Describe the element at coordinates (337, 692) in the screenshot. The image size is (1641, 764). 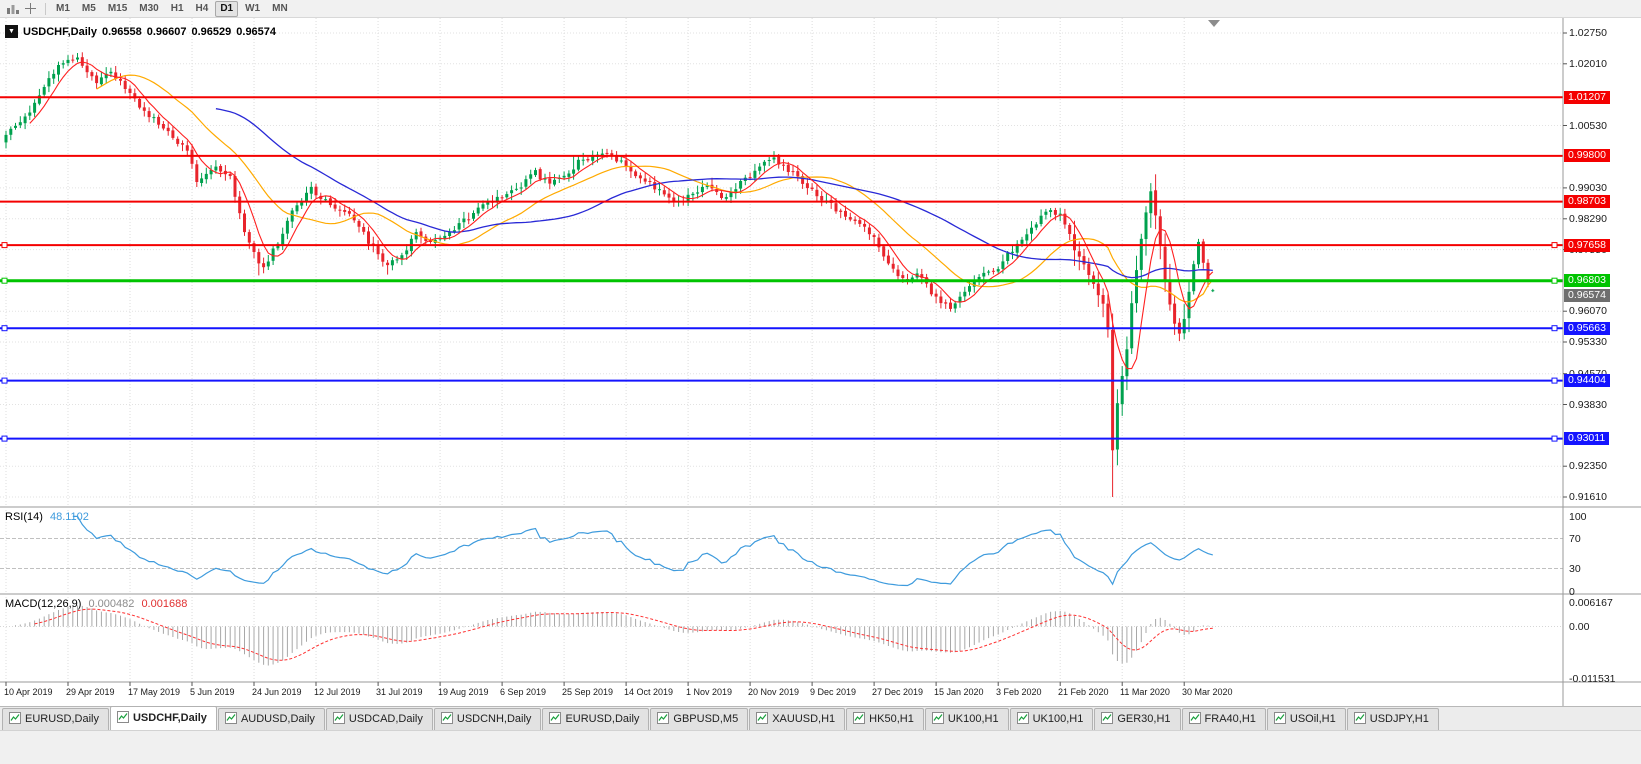
I see `date-tick-label: 12 Jul 2019` at that location.